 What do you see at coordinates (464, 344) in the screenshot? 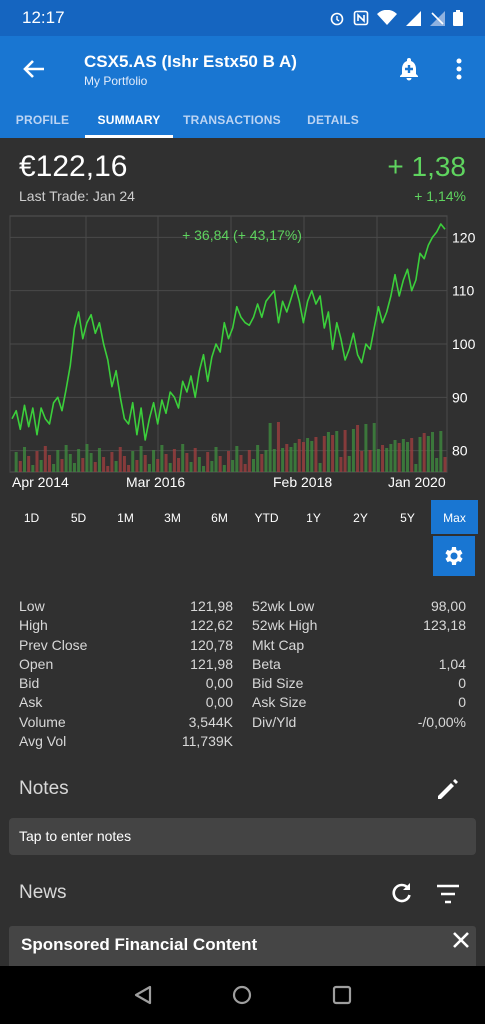
I see `y-tick-label: 100` at bounding box center [464, 344].